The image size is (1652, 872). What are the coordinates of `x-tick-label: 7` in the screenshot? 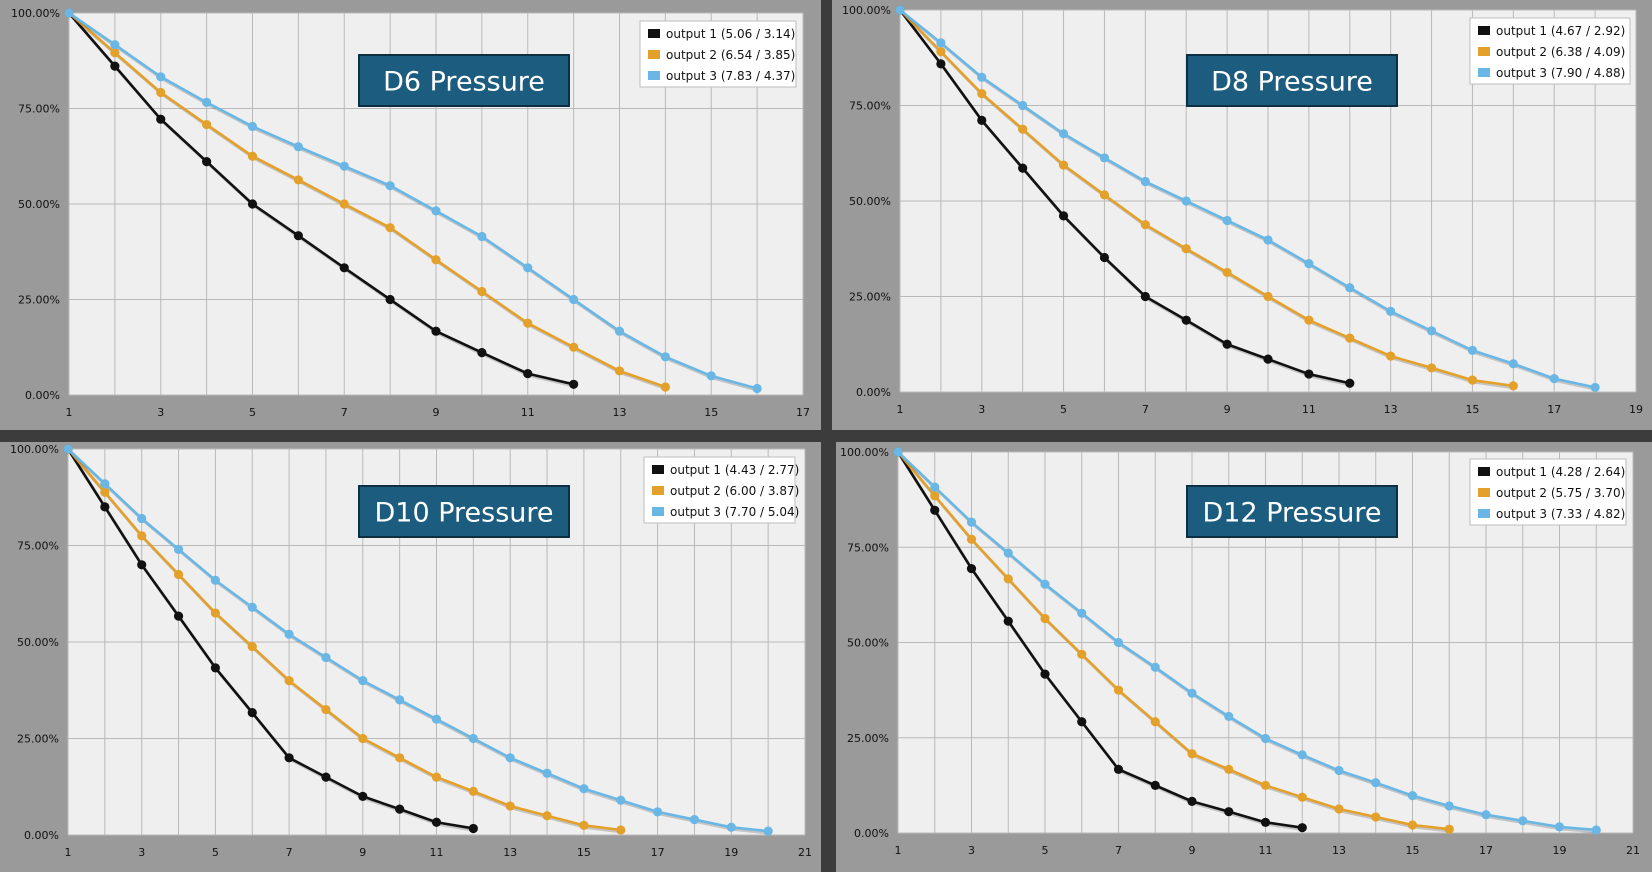 It's located at (289, 852).